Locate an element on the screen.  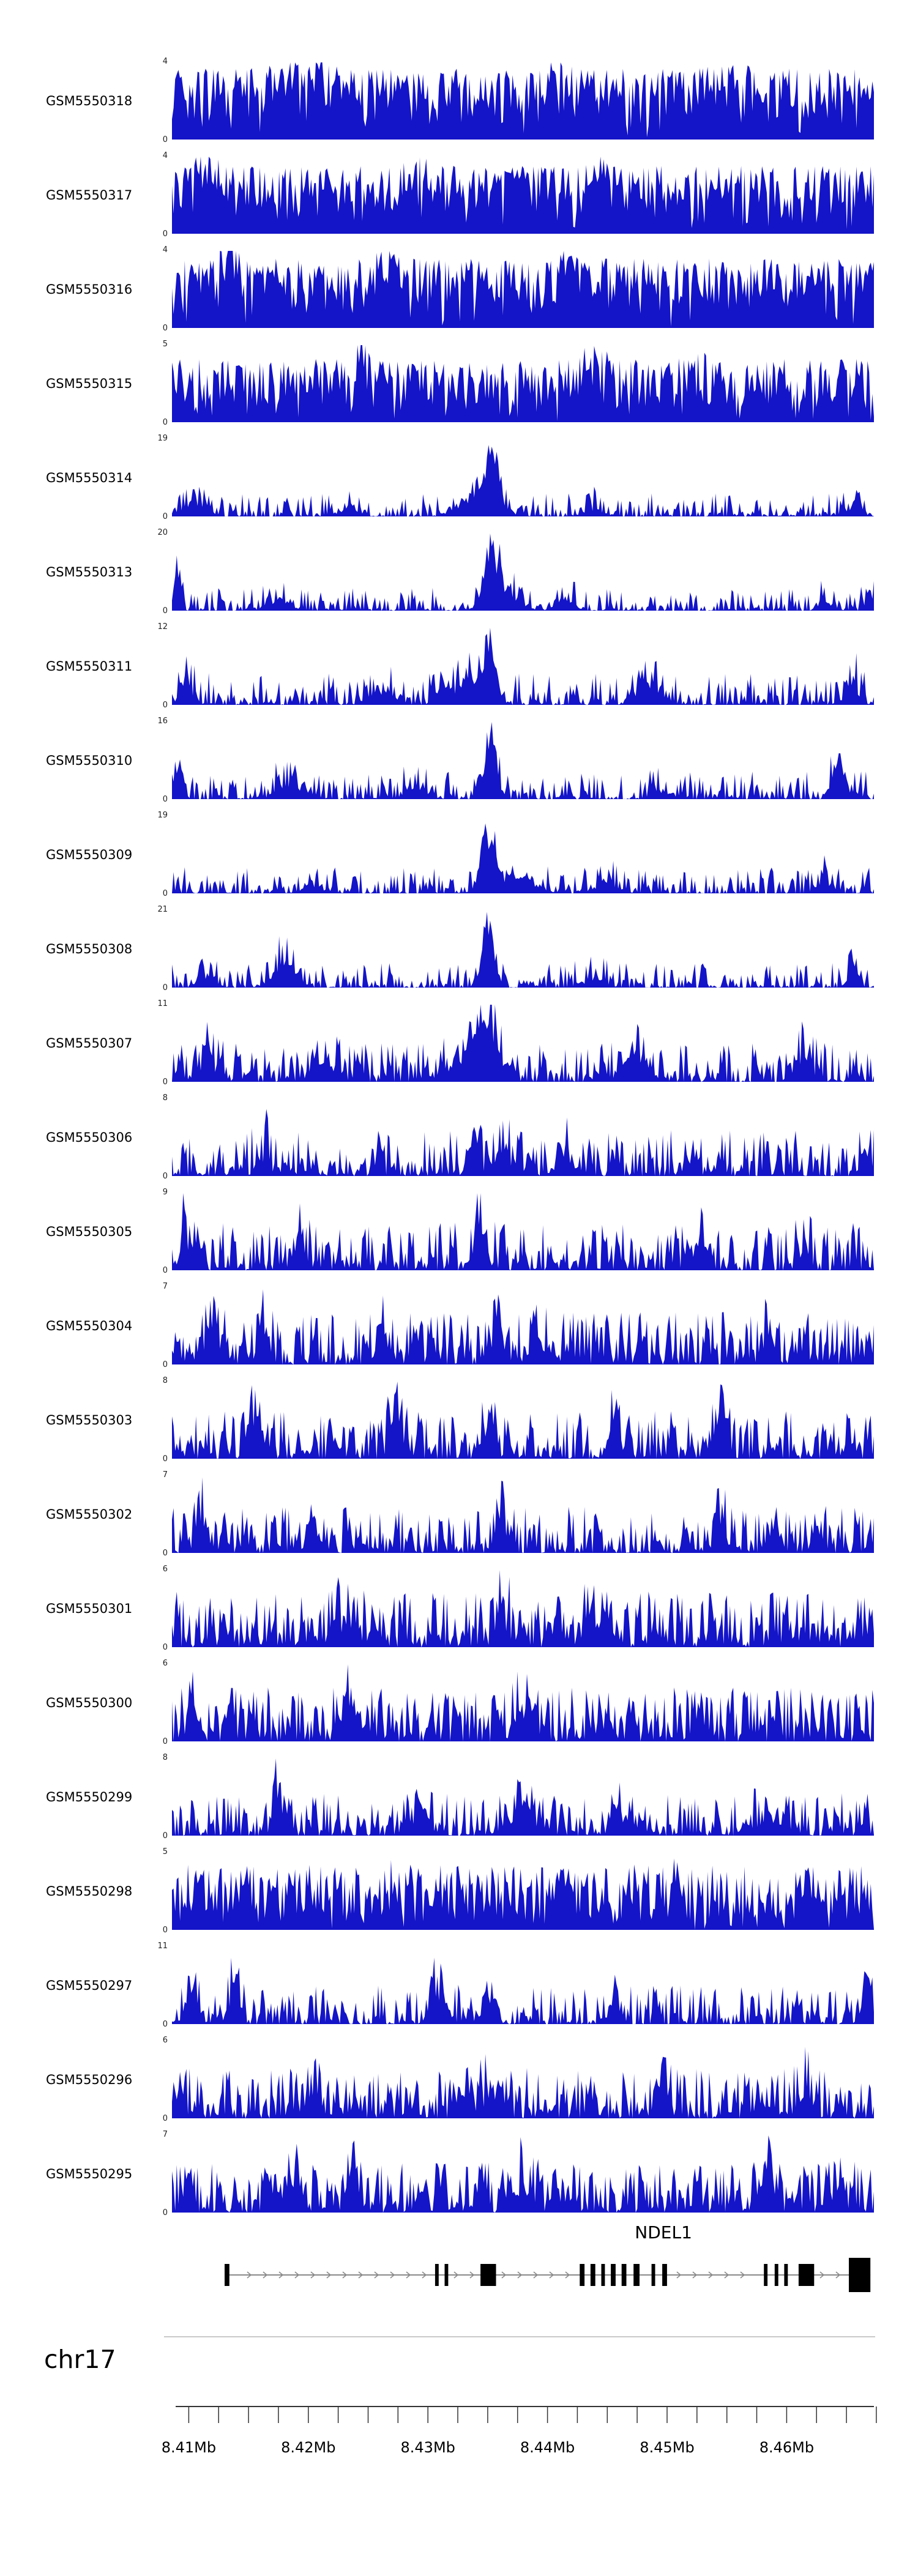
track-ymax-label: 12 is located at coordinates (162, 626).